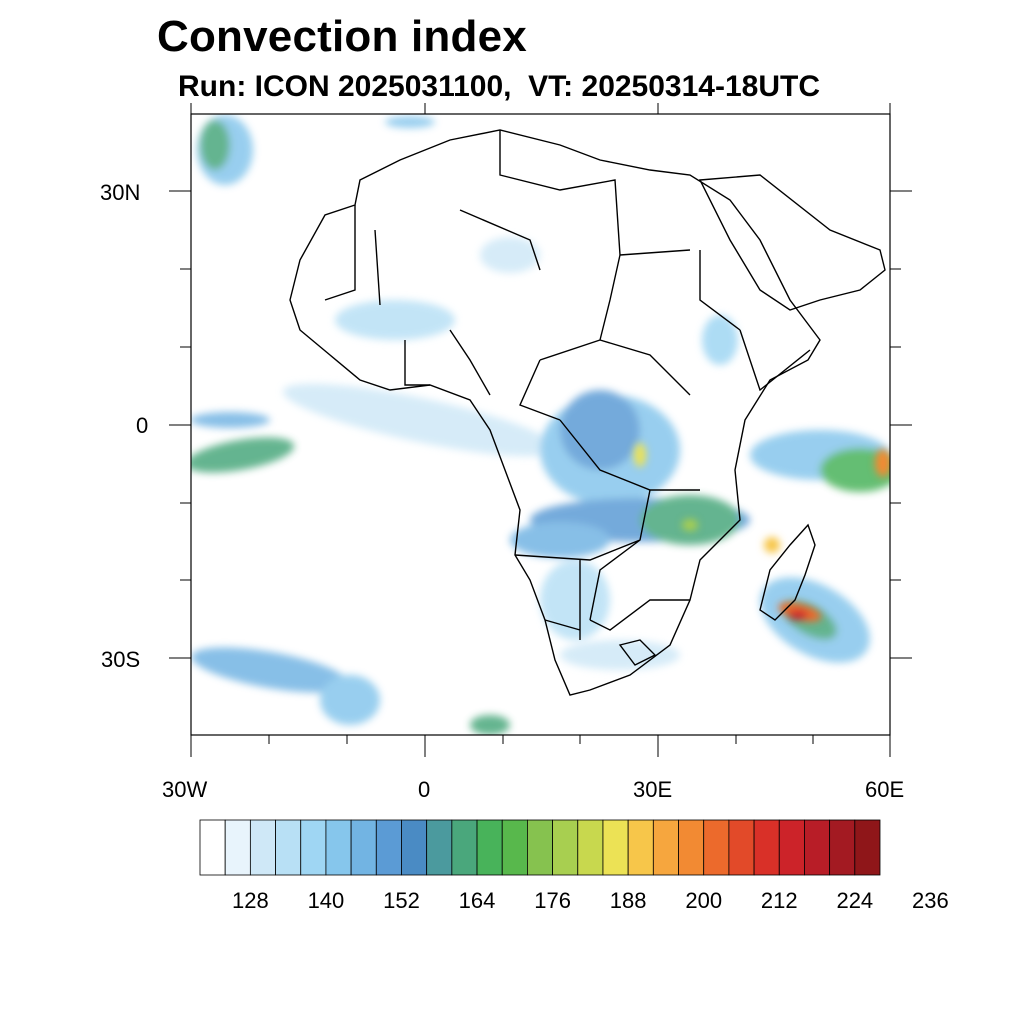 This screenshot has width=1024, height=1024. I want to click on map-title: Convection index, so click(342, 36).